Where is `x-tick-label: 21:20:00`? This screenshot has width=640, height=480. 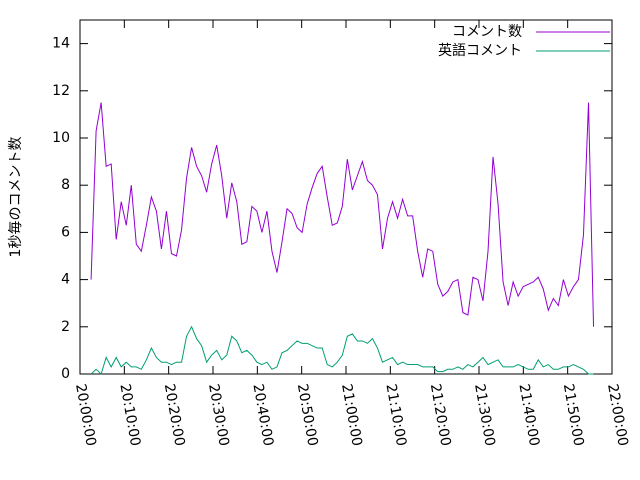
x-tick-label: 21:20:00 is located at coordinates (440, 415).